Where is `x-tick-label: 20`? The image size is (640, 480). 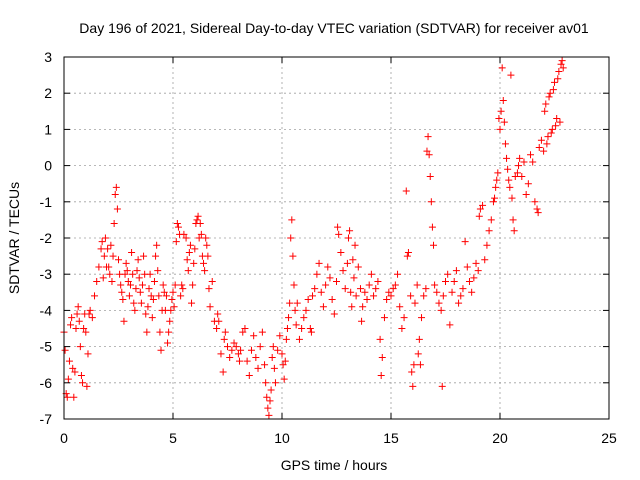
x-tick-label: 20 is located at coordinates (500, 438).